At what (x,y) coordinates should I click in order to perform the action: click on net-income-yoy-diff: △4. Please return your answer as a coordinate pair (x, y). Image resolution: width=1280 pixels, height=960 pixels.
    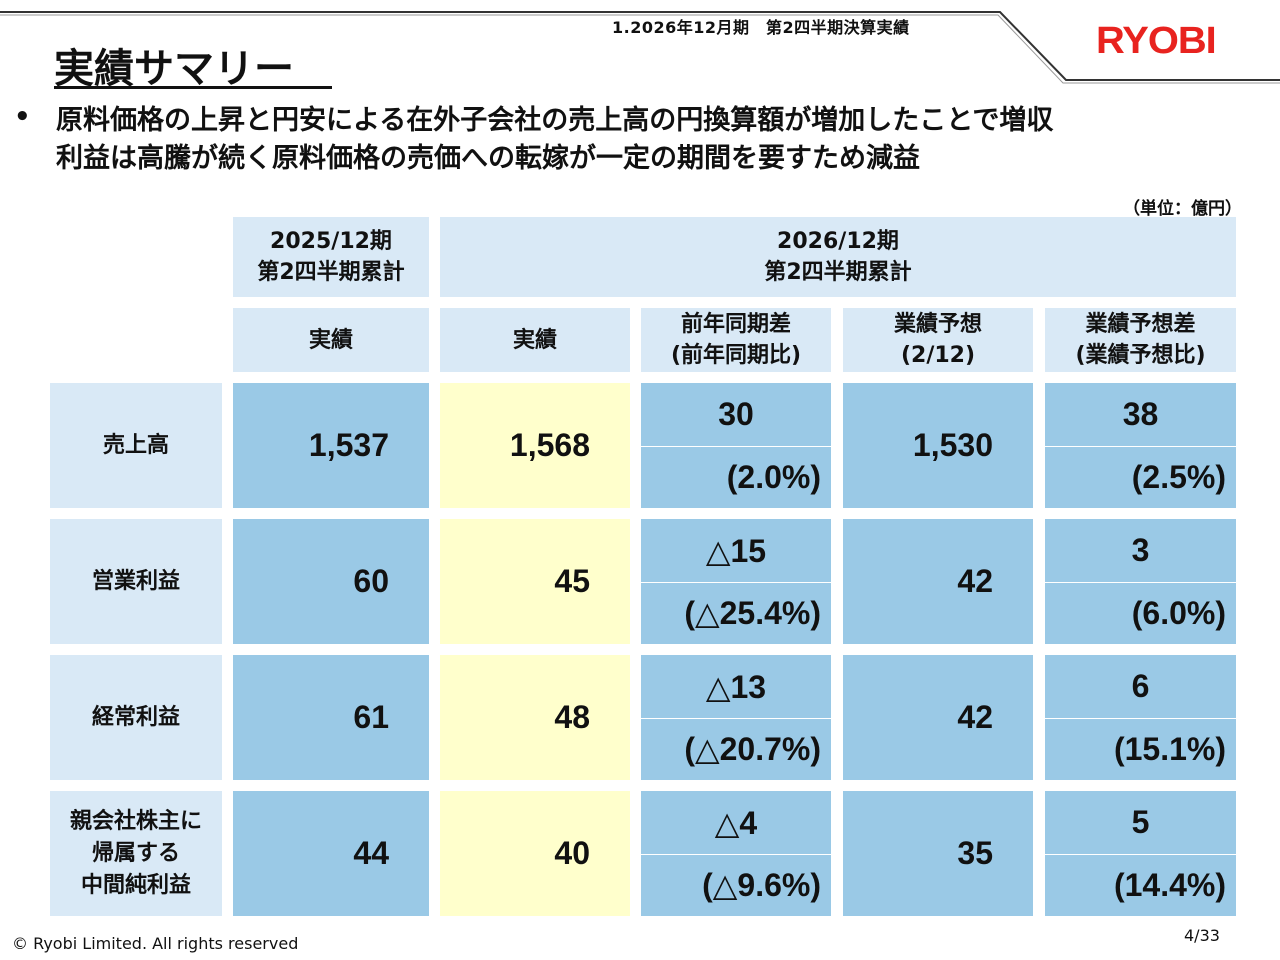
    Looking at the image, I should click on (736, 823).